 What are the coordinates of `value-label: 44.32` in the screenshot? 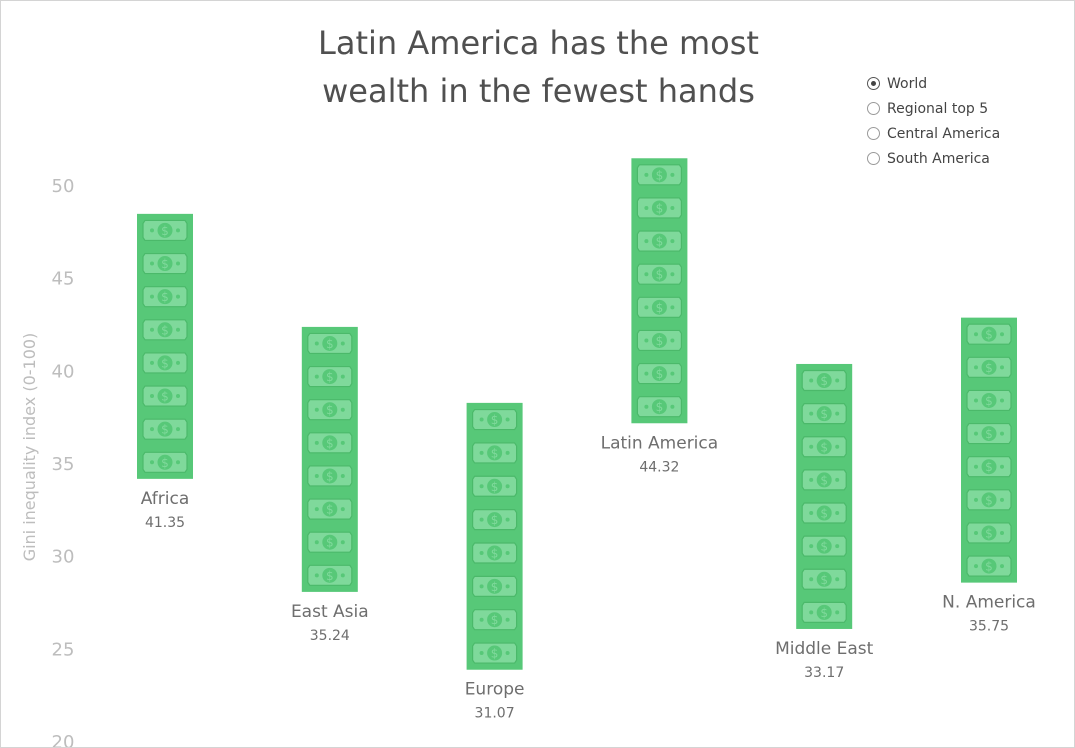 It's located at (659, 467).